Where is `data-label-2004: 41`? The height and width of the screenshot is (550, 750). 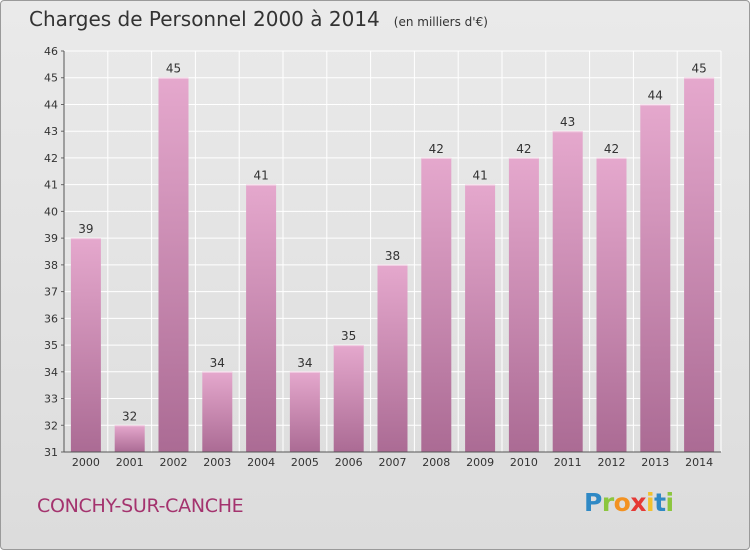 data-label-2004: 41 is located at coordinates (260, 176).